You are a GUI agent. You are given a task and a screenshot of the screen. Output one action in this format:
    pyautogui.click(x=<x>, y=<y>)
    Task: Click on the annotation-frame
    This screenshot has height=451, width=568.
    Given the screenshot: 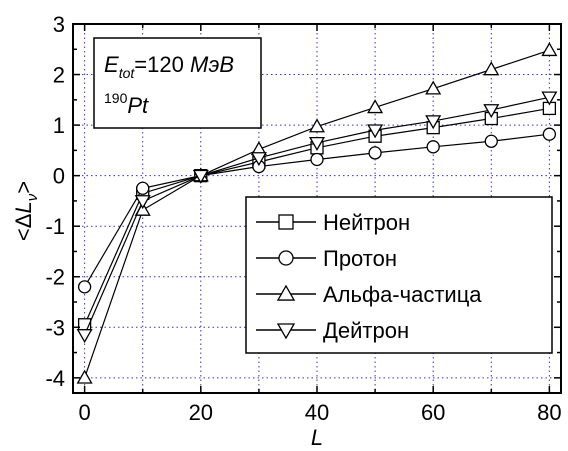 What is the action you would take?
    pyautogui.click(x=177, y=83)
    